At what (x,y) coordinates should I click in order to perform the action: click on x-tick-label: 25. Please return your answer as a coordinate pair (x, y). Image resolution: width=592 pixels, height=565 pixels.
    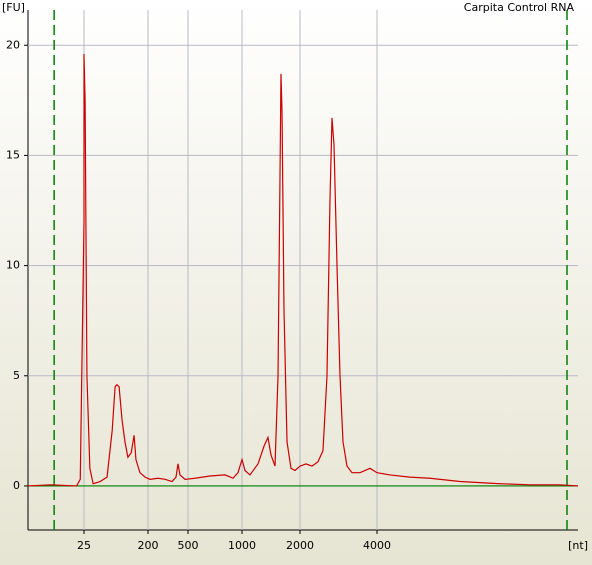
    Looking at the image, I should click on (84, 545).